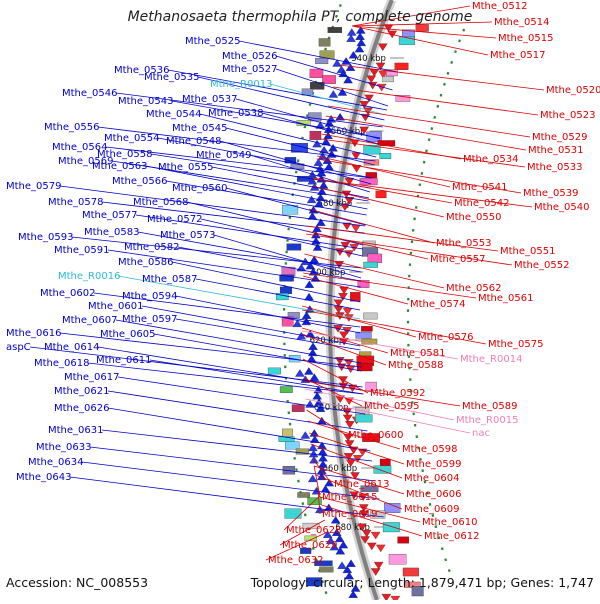 Image resolution: width=600 pixels, height=604 pixels. What do you see at coordinates (146, 262) in the screenshot?
I see `left-gene-label: Mthe_0586` at bounding box center [146, 262].